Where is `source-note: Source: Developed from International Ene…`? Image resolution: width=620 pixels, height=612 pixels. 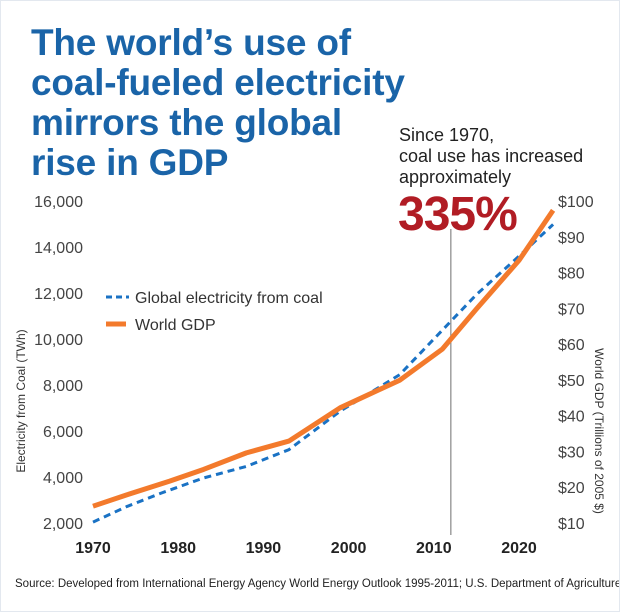 source-note: Source: Developed from International Ene… is located at coordinates (317, 584).